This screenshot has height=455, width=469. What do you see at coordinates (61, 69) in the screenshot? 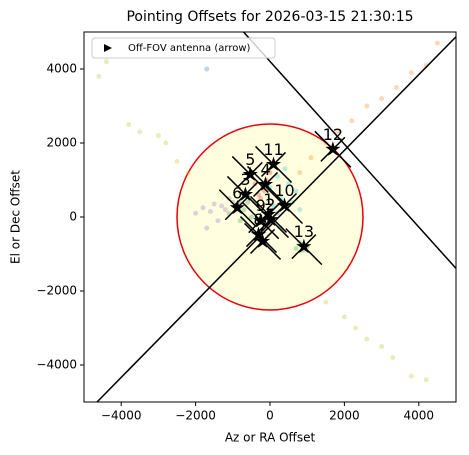
I see `y-tick-label: 4000` at bounding box center [61, 69].